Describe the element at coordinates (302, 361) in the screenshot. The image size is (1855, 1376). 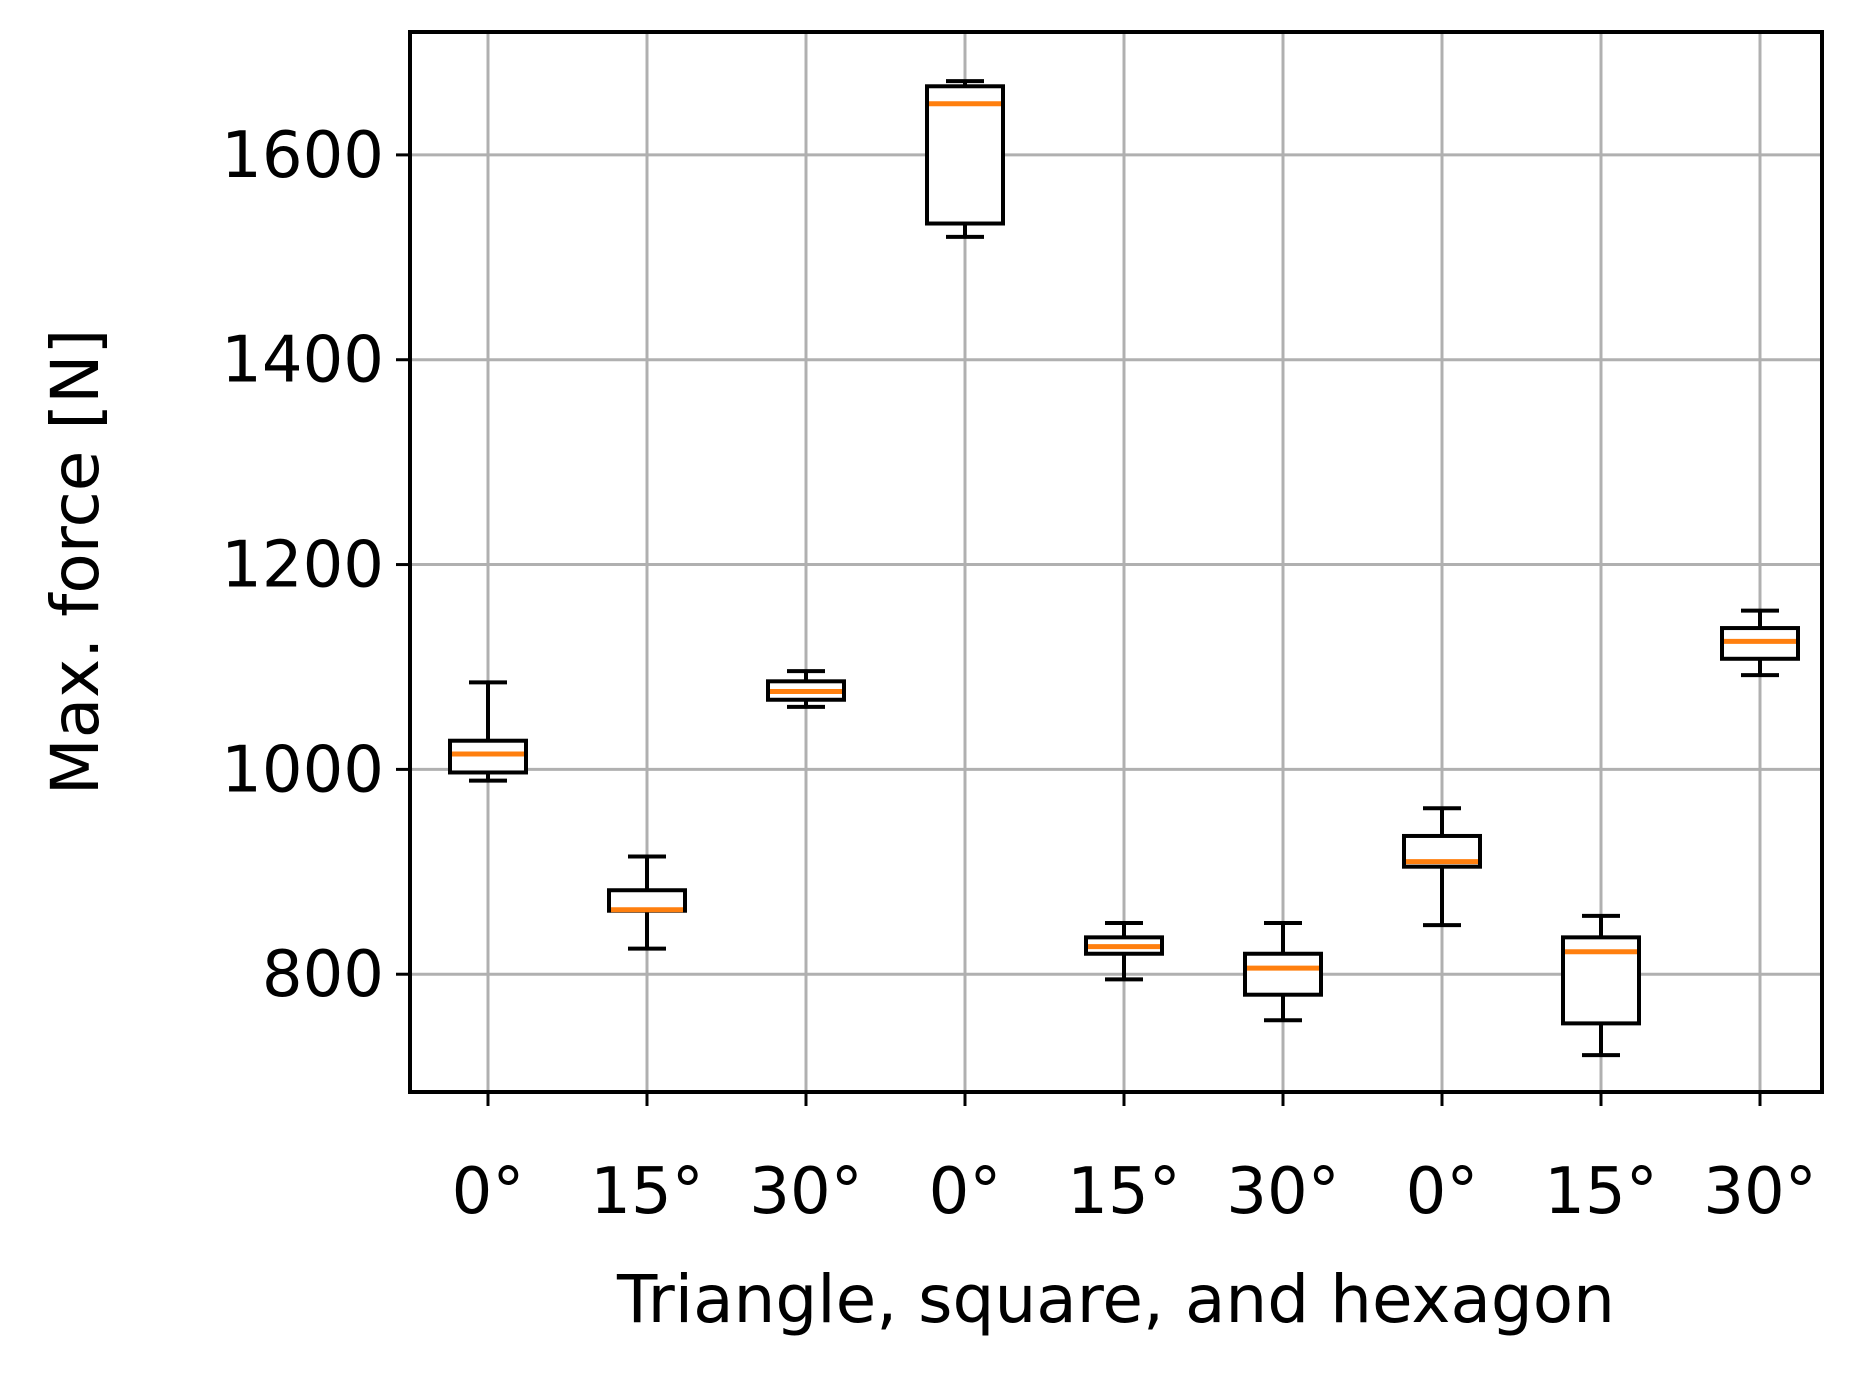
I see `y-tick-label: 1400` at that location.